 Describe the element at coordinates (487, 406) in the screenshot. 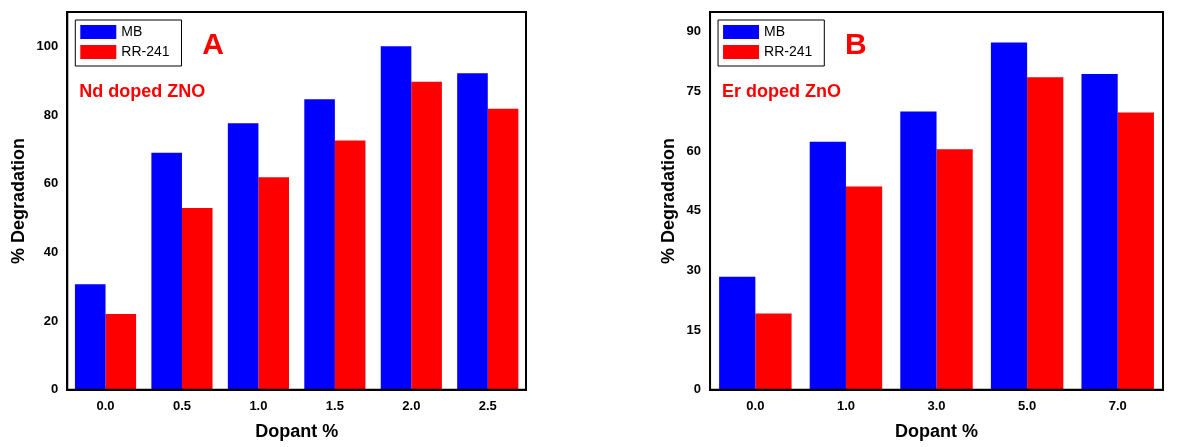

I see `x-tick-label: 2.5` at that location.